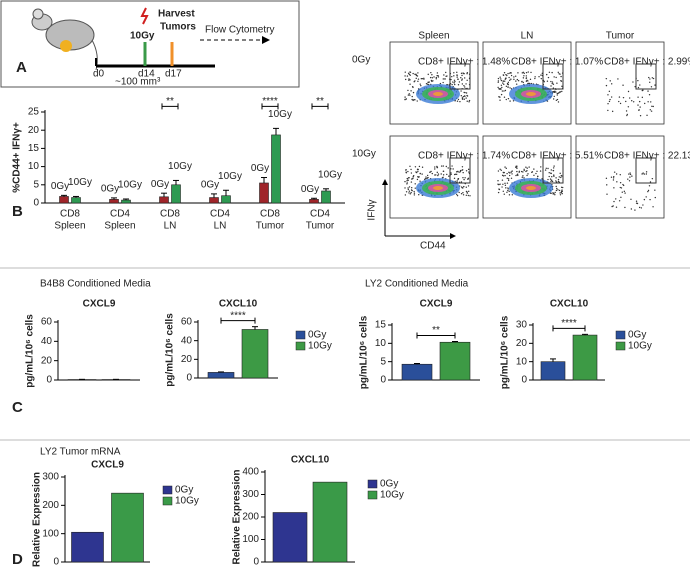 The height and width of the screenshot is (576, 690). What do you see at coordinates (110, 189) in the screenshot?
I see `series-label: 0Gy` at bounding box center [110, 189].